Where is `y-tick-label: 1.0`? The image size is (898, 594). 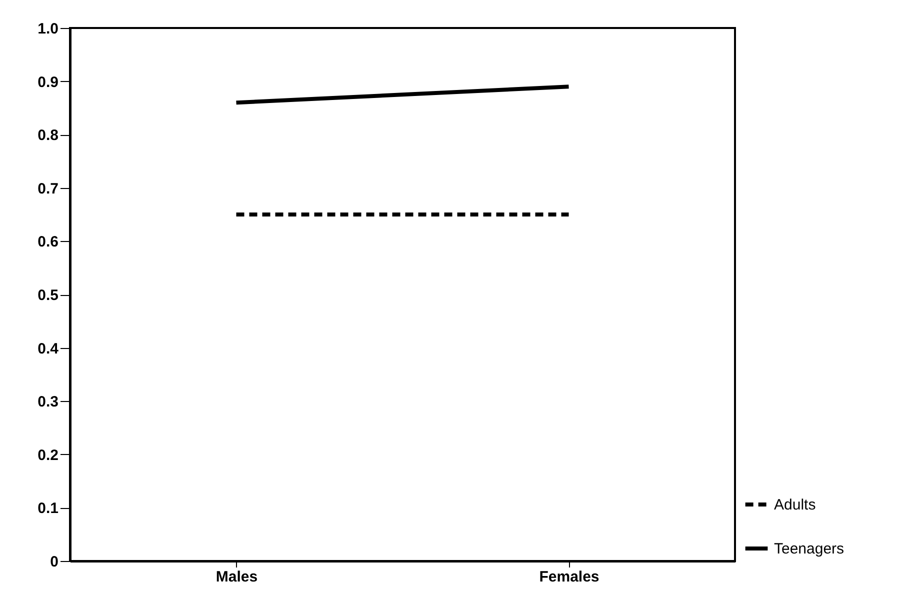
y-tick-label: 1.0 is located at coordinates (48, 29).